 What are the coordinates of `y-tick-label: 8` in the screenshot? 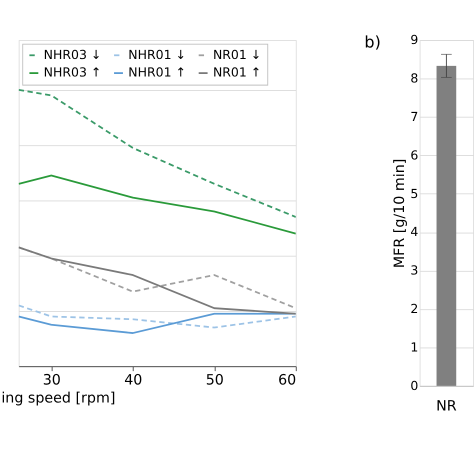 It's located at (414, 78).